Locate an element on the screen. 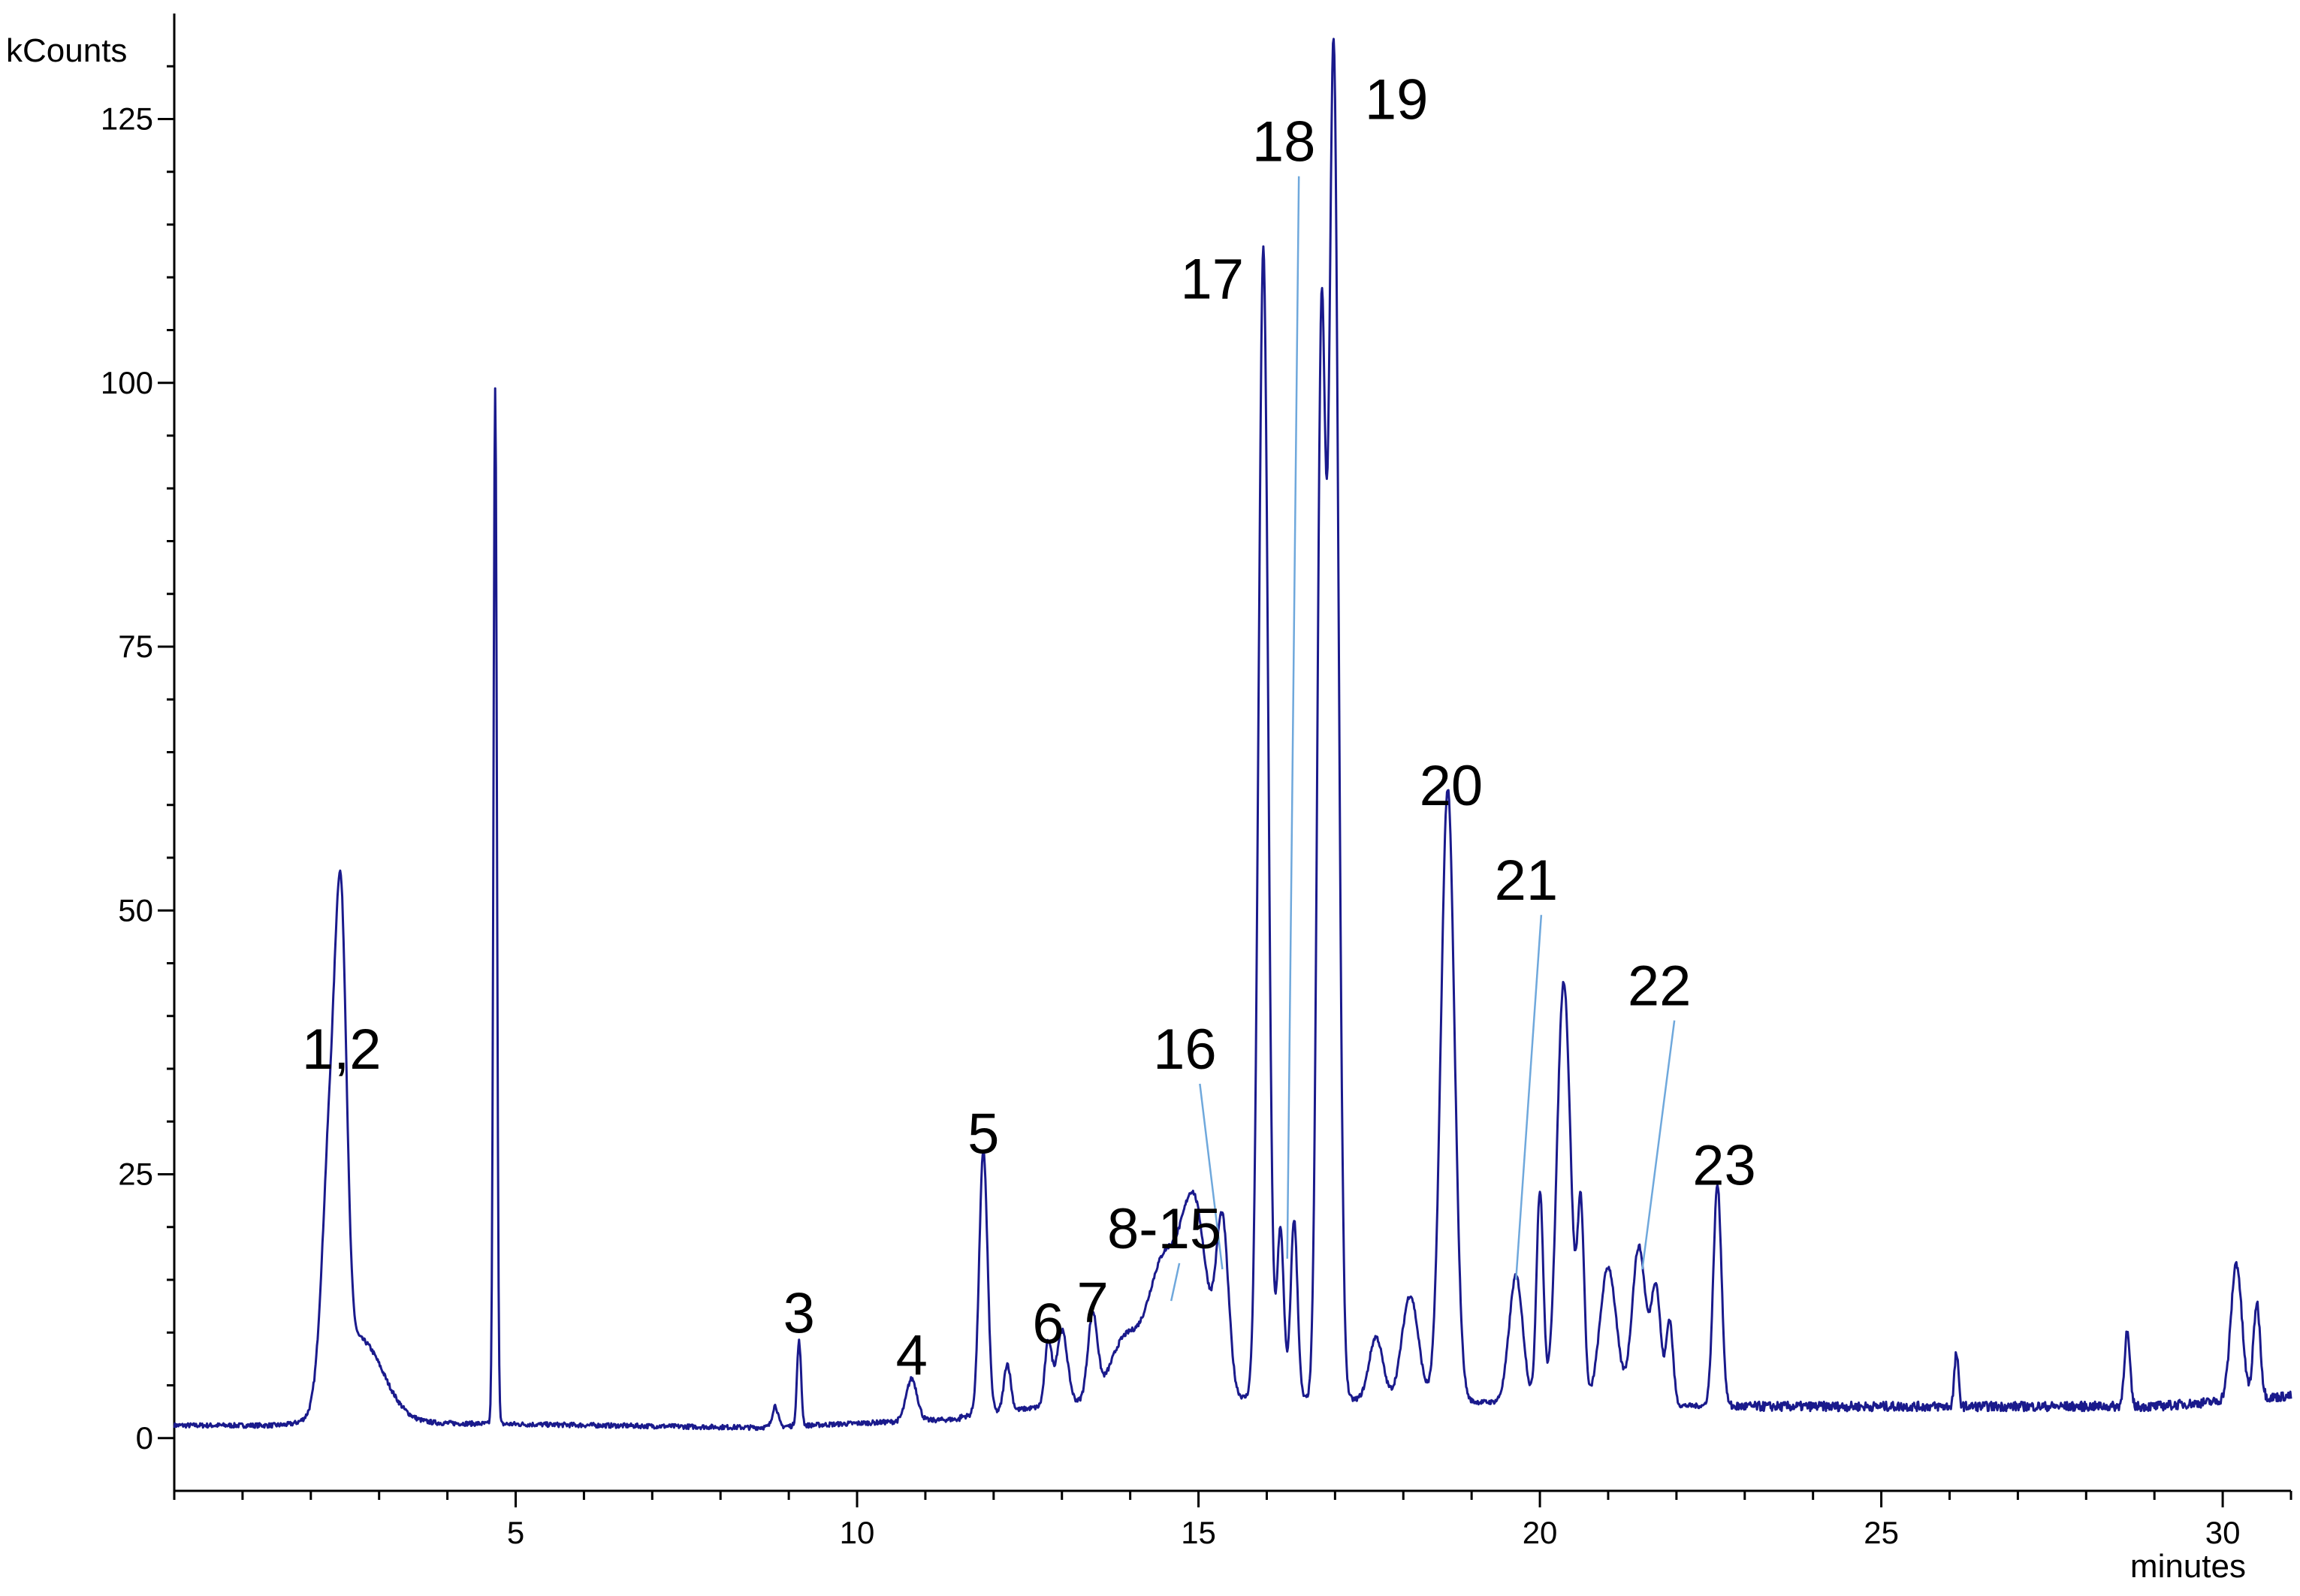 The height and width of the screenshot is (1596, 2300). y-tick-label: 50 is located at coordinates (135, 910).